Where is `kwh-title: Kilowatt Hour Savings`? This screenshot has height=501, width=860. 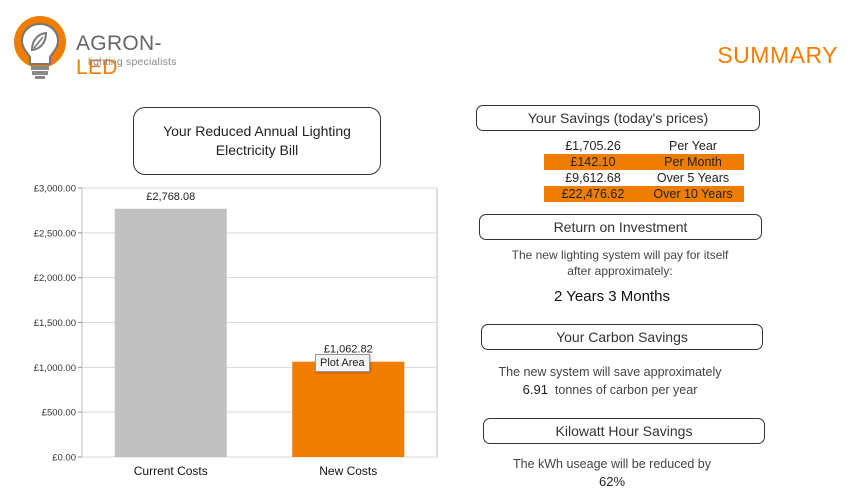 kwh-title: Kilowatt Hour Savings is located at coordinates (624, 431).